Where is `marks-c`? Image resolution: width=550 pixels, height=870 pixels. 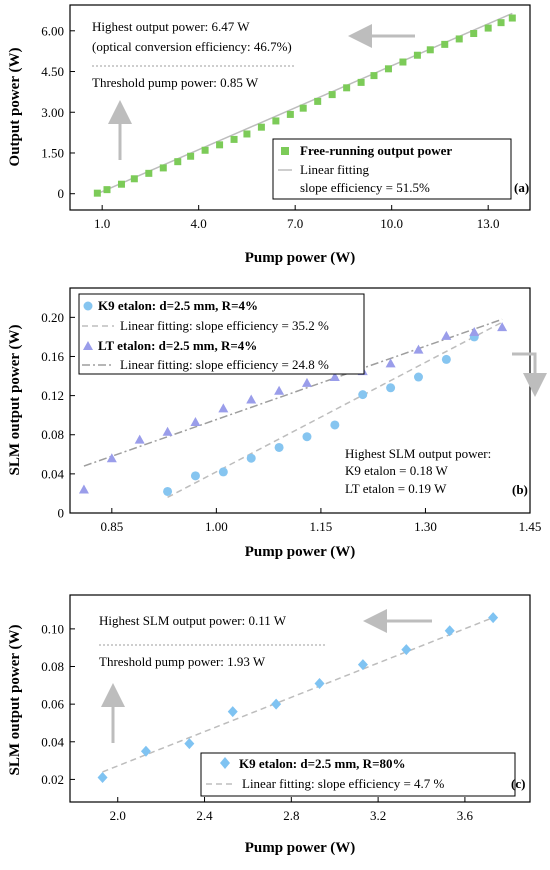
marks-c is located at coordinates (298, 698).